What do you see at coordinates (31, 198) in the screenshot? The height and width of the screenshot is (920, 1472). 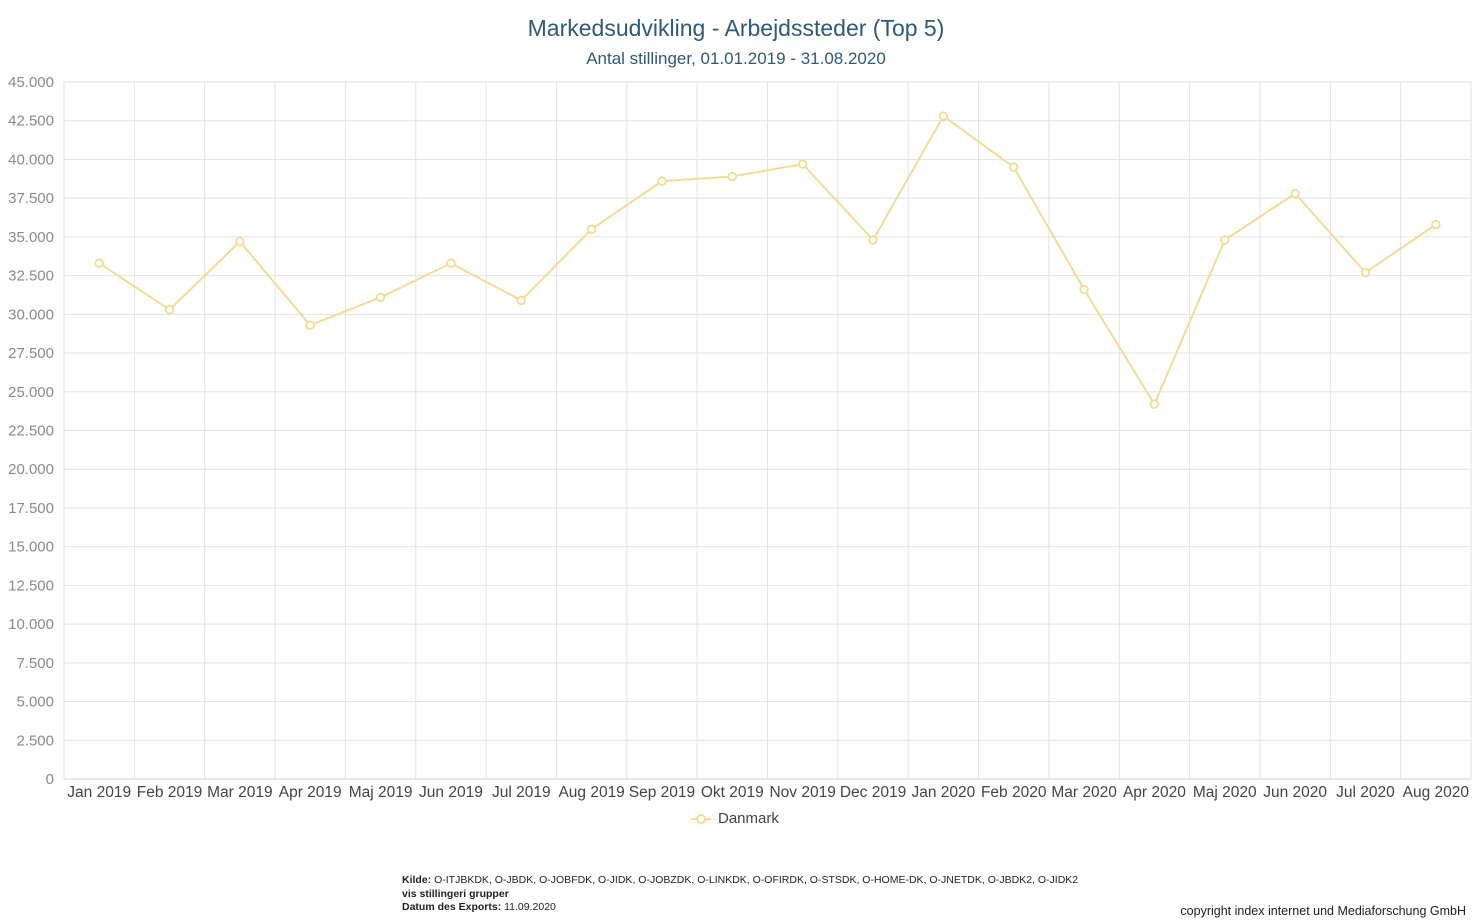 I see `y-tick-label: 37.500` at bounding box center [31, 198].